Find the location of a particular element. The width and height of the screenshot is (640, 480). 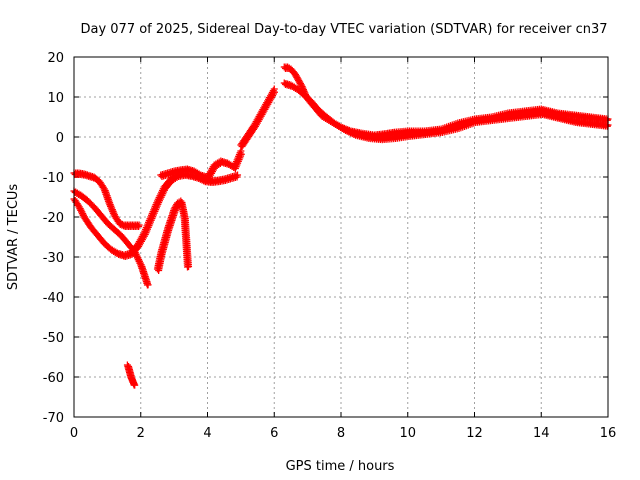

y-tick-label: 10 is located at coordinates (55, 98).